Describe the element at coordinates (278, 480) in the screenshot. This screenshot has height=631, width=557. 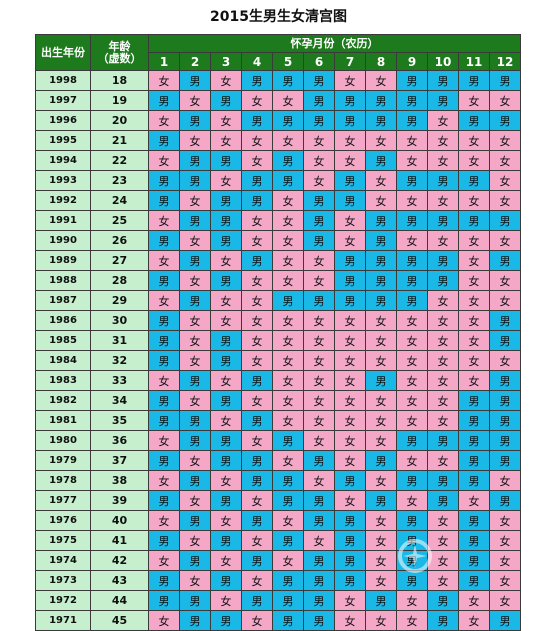
I see `table-row: 1978 38 女男女男男女男女男男男女` at that location.